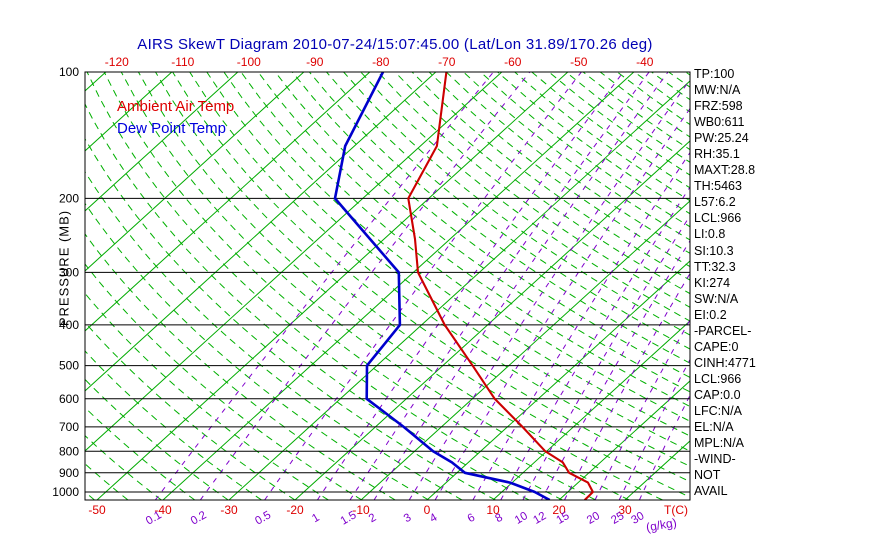 The height and width of the screenshot is (560, 870). Describe the element at coordinates (562, 518) in the screenshot. I see `mixing-ratio-tick-label: 15` at that location.